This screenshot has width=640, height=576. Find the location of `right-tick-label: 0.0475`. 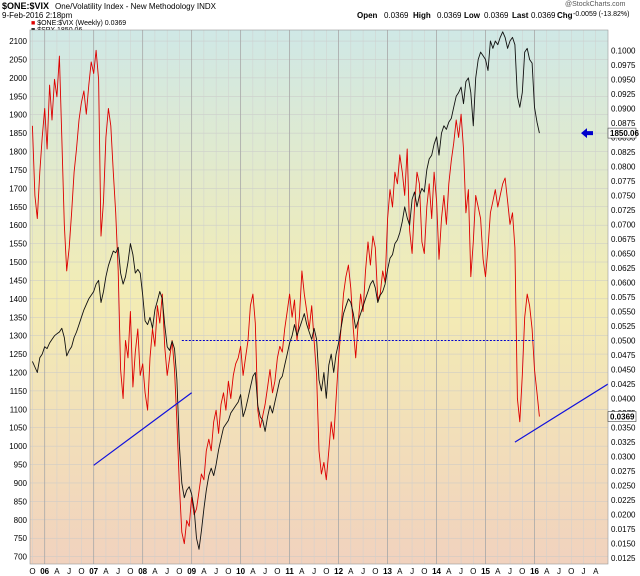

right-tick-label: 0.0475 is located at coordinates (623, 355).